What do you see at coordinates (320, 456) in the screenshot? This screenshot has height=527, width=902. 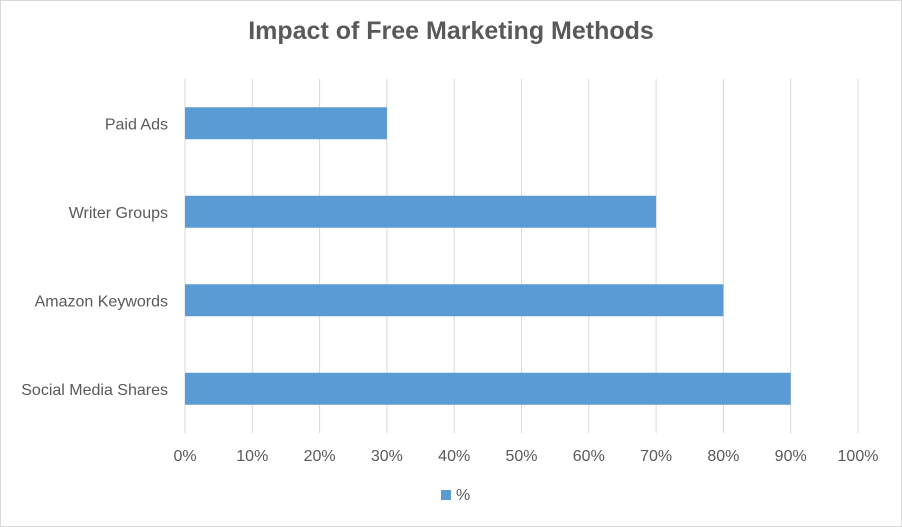 I see `x-tick-label: 20%` at bounding box center [320, 456].